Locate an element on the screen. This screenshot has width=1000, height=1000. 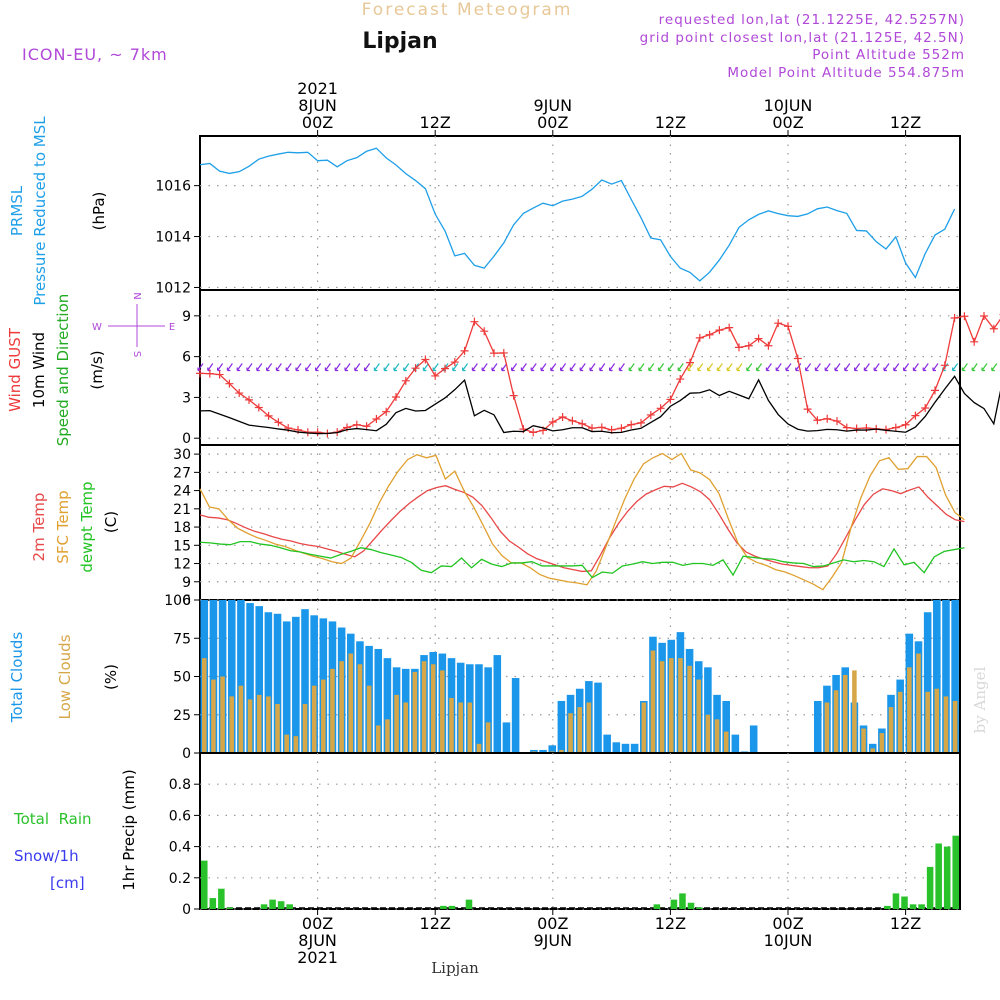
wind-ytick-label: 0 is located at coordinates (186, 439).